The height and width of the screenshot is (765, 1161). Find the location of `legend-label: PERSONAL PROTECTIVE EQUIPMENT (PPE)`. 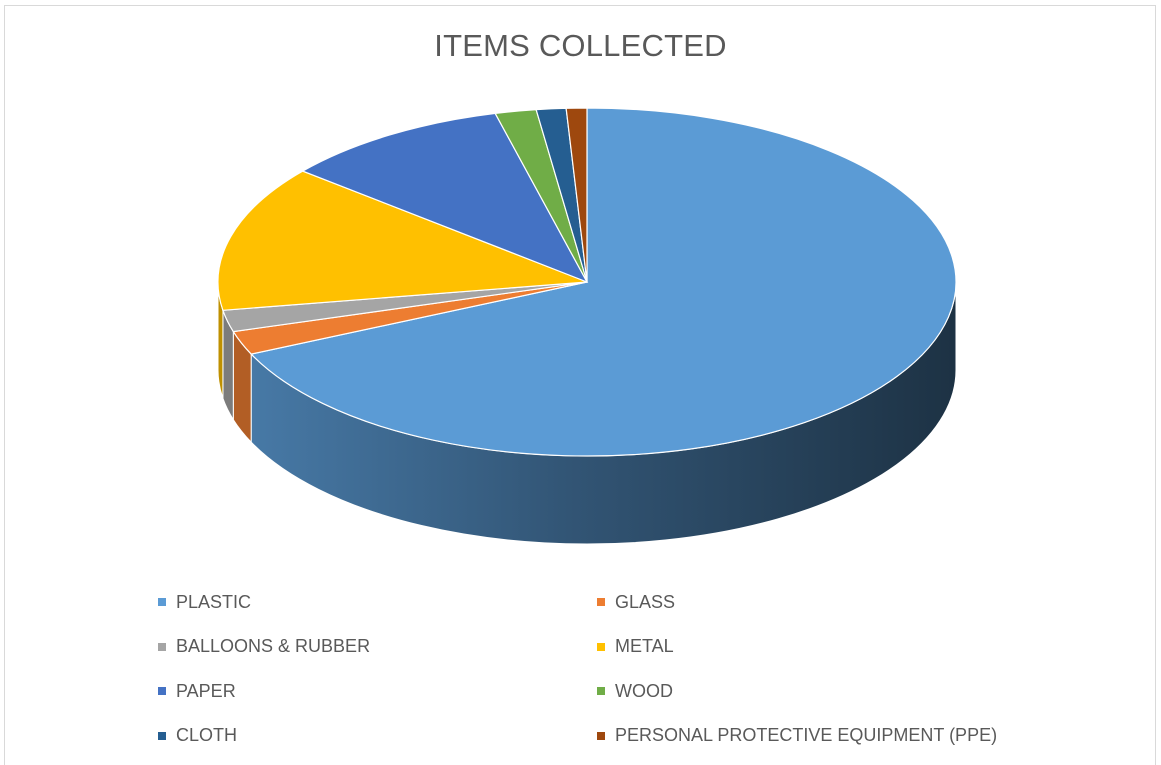

legend-label: PERSONAL PROTECTIVE EQUIPMENT (PPE) is located at coordinates (806, 735).